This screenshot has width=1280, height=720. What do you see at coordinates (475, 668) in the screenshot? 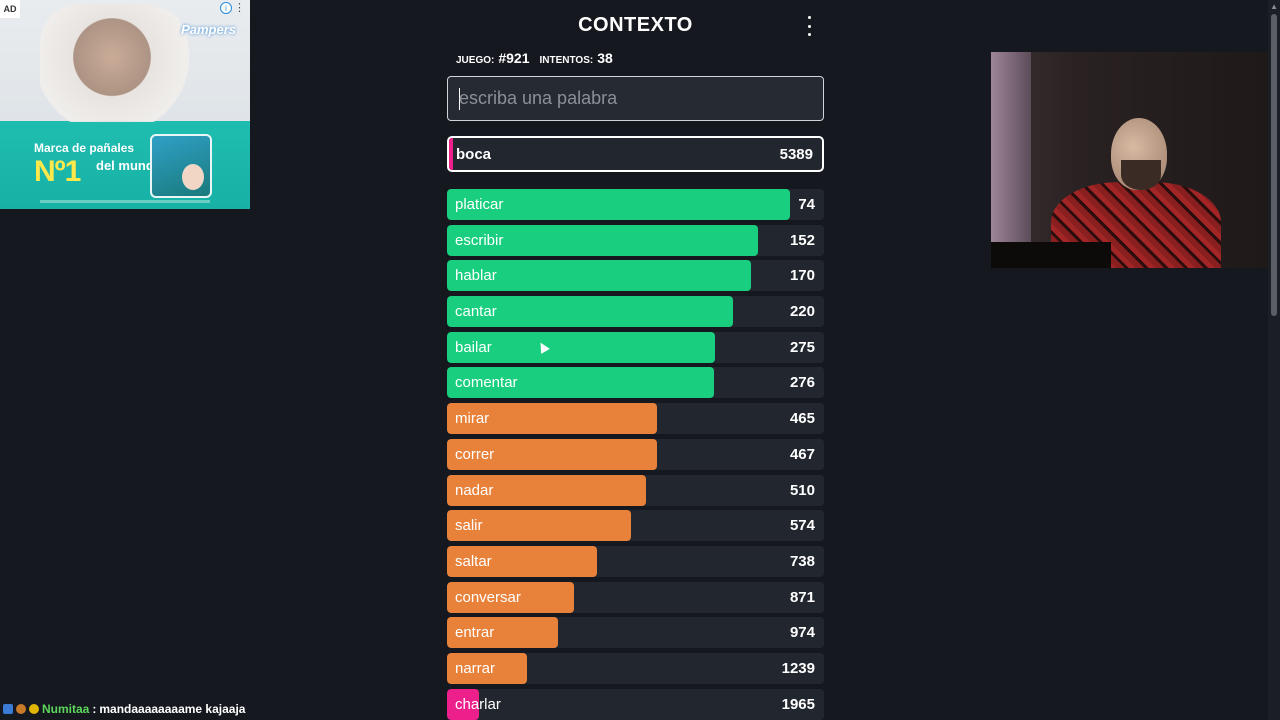
I see `guess-word: narrar` at bounding box center [475, 668].